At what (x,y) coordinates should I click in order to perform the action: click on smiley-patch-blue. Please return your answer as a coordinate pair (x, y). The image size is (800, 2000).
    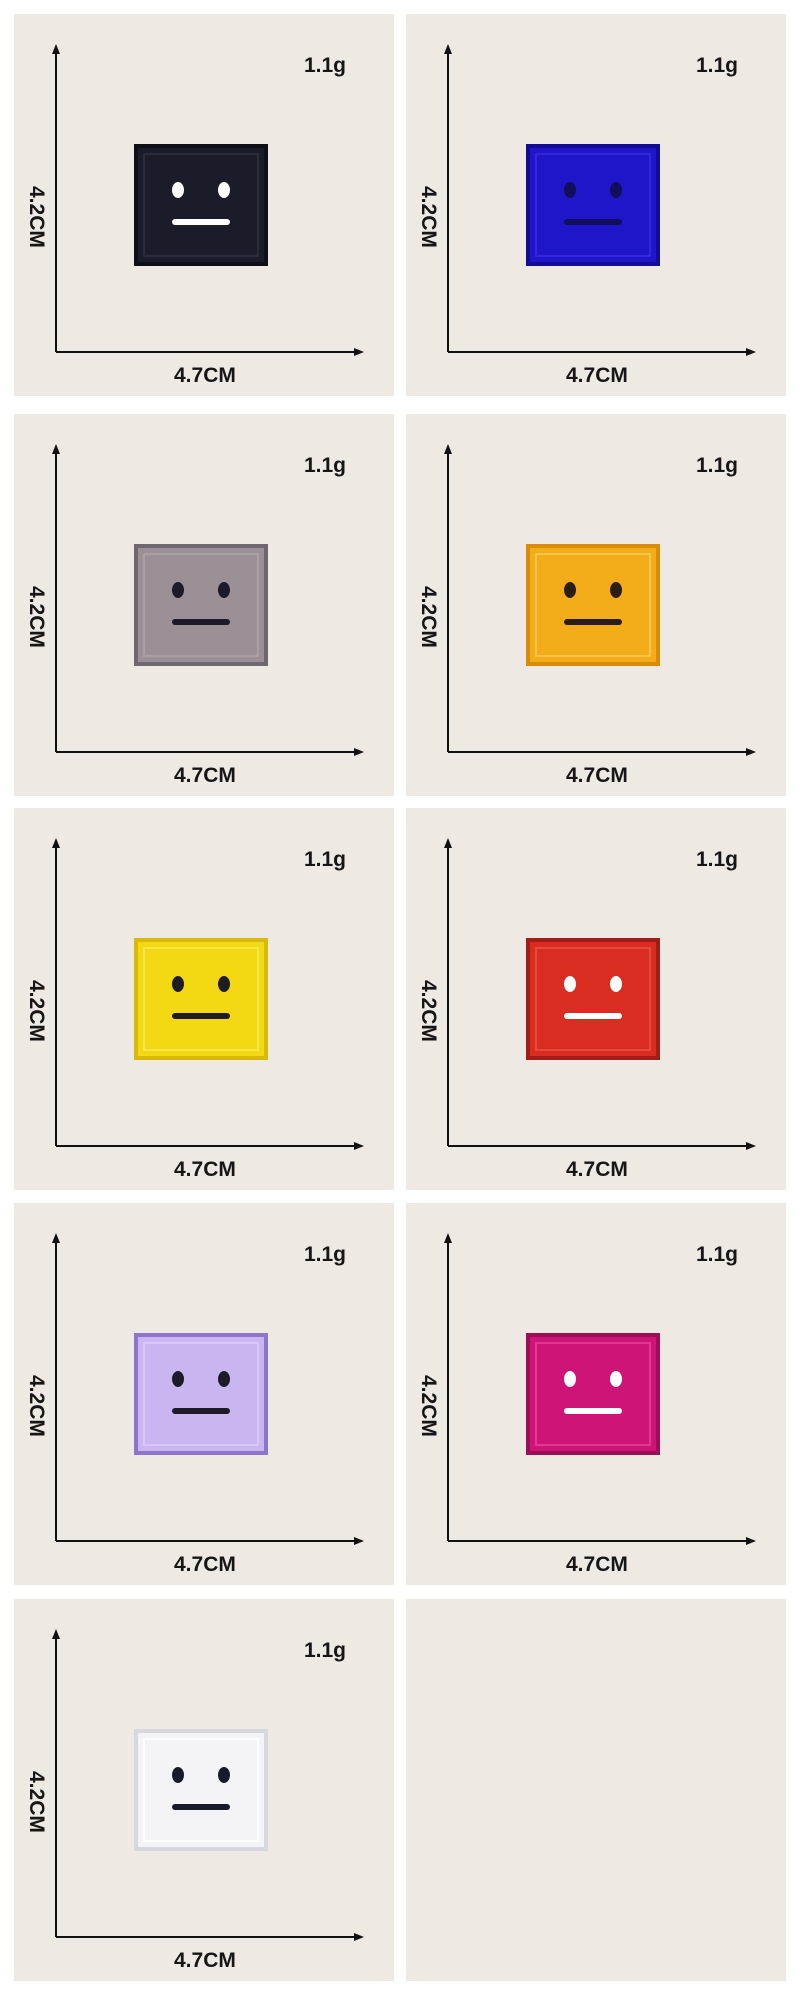
    Looking at the image, I should click on (593, 205).